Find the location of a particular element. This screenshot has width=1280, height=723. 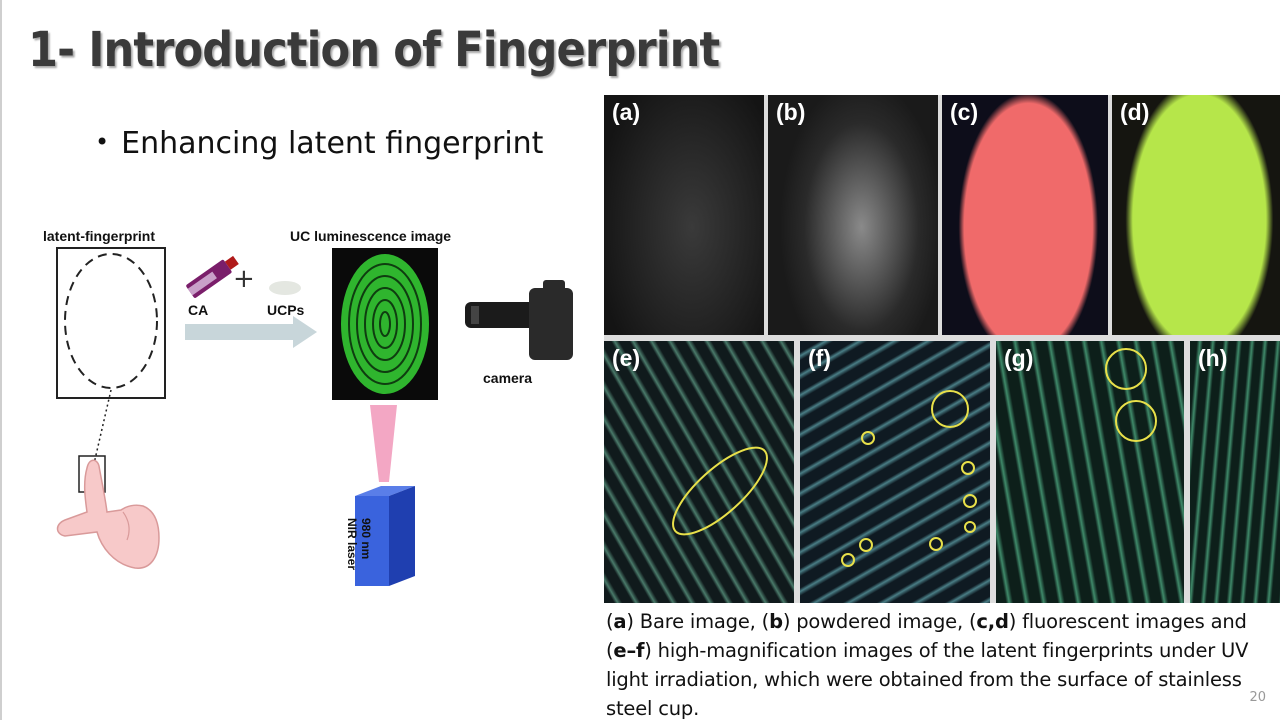

latent-card is located at coordinates (111, 323).